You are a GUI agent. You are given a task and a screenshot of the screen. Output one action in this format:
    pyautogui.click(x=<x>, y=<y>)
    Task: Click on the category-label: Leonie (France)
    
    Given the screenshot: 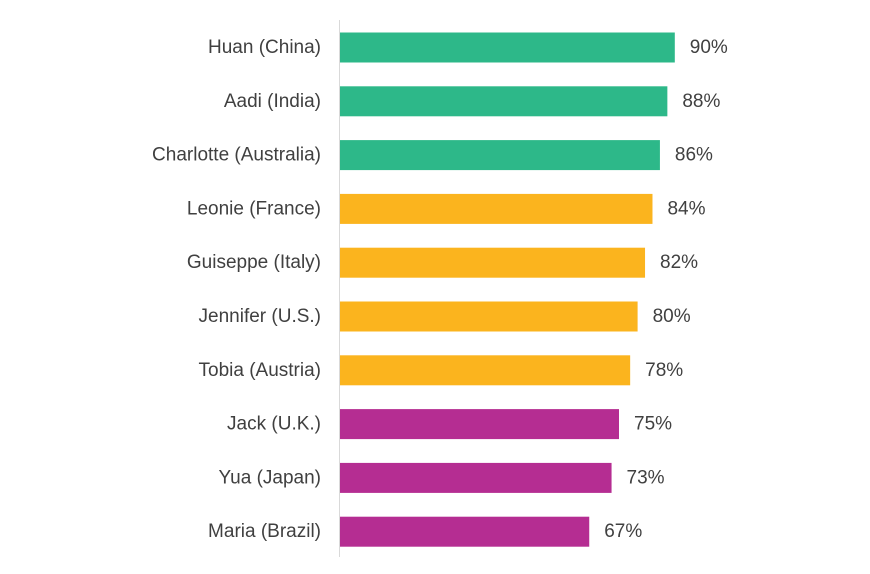 What is the action you would take?
    pyautogui.click(x=254, y=208)
    